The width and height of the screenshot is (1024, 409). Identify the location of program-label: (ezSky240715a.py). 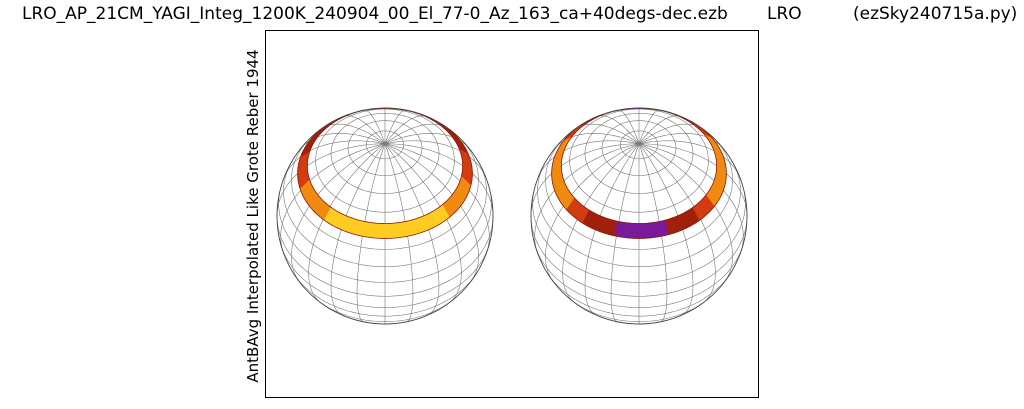
(935, 14).